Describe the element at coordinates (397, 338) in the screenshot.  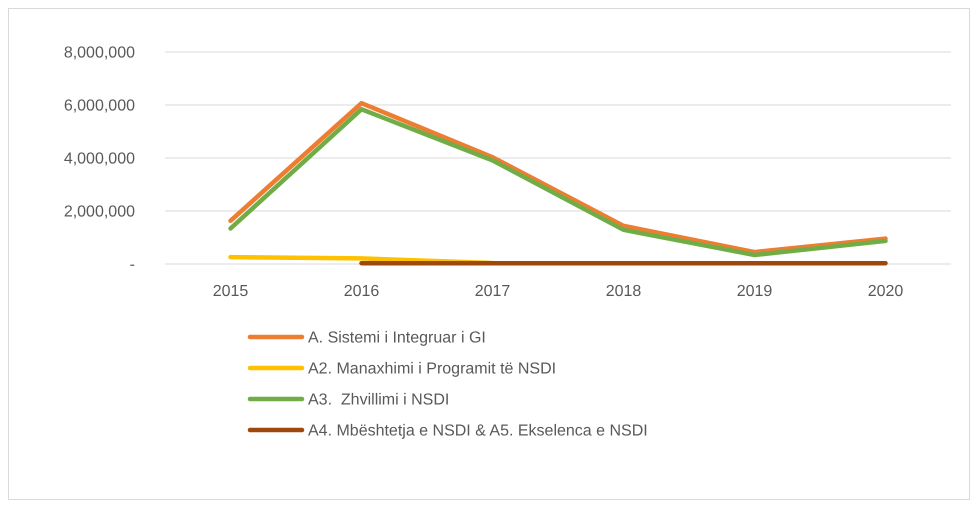
I see `legend-label: A. Sistemi i Integruar i GI` at that location.